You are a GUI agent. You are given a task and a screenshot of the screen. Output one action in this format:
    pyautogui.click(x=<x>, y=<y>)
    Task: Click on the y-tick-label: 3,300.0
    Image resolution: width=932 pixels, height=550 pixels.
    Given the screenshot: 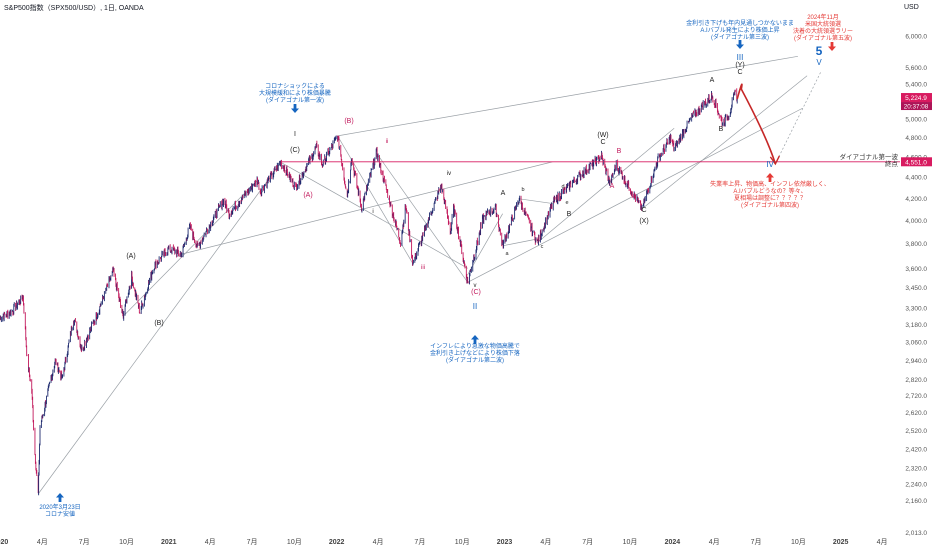 What is the action you would take?
    pyautogui.click(x=916, y=308)
    